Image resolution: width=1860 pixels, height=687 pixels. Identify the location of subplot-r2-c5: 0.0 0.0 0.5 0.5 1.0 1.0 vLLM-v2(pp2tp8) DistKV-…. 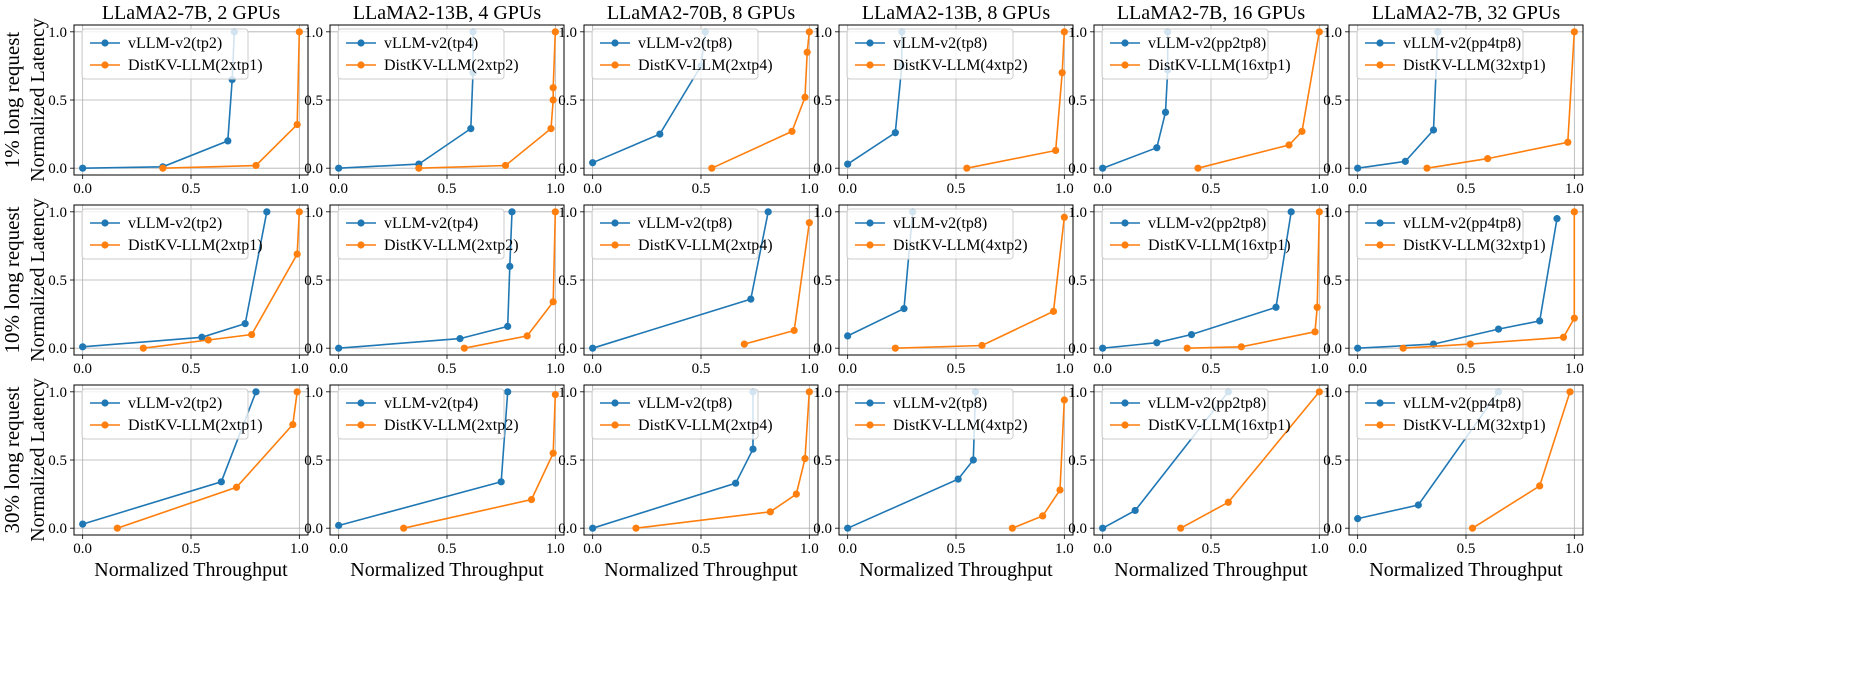
(1198, 290).